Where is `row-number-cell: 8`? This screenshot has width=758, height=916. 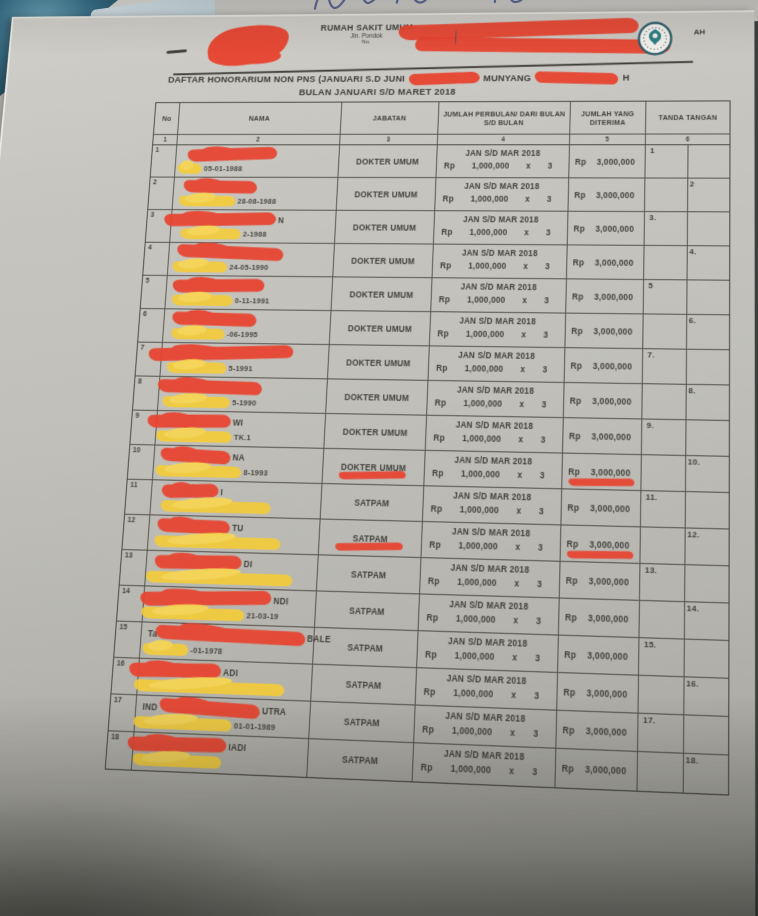
row-number-cell: 8 is located at coordinates (147, 393).